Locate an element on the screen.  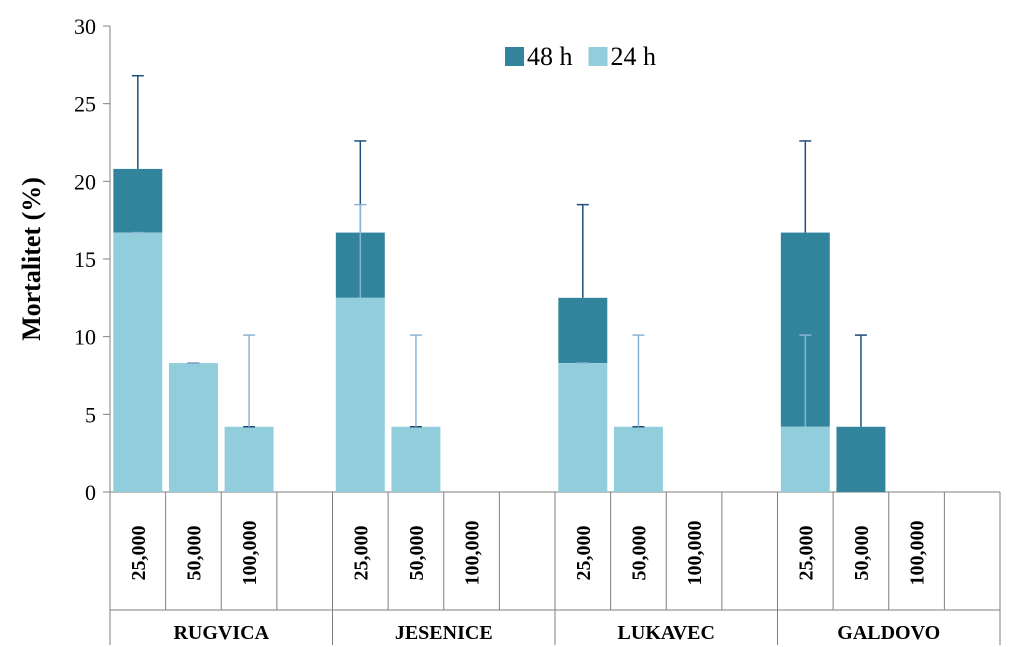
y-tick-label: 30 is located at coordinates (85, 26).